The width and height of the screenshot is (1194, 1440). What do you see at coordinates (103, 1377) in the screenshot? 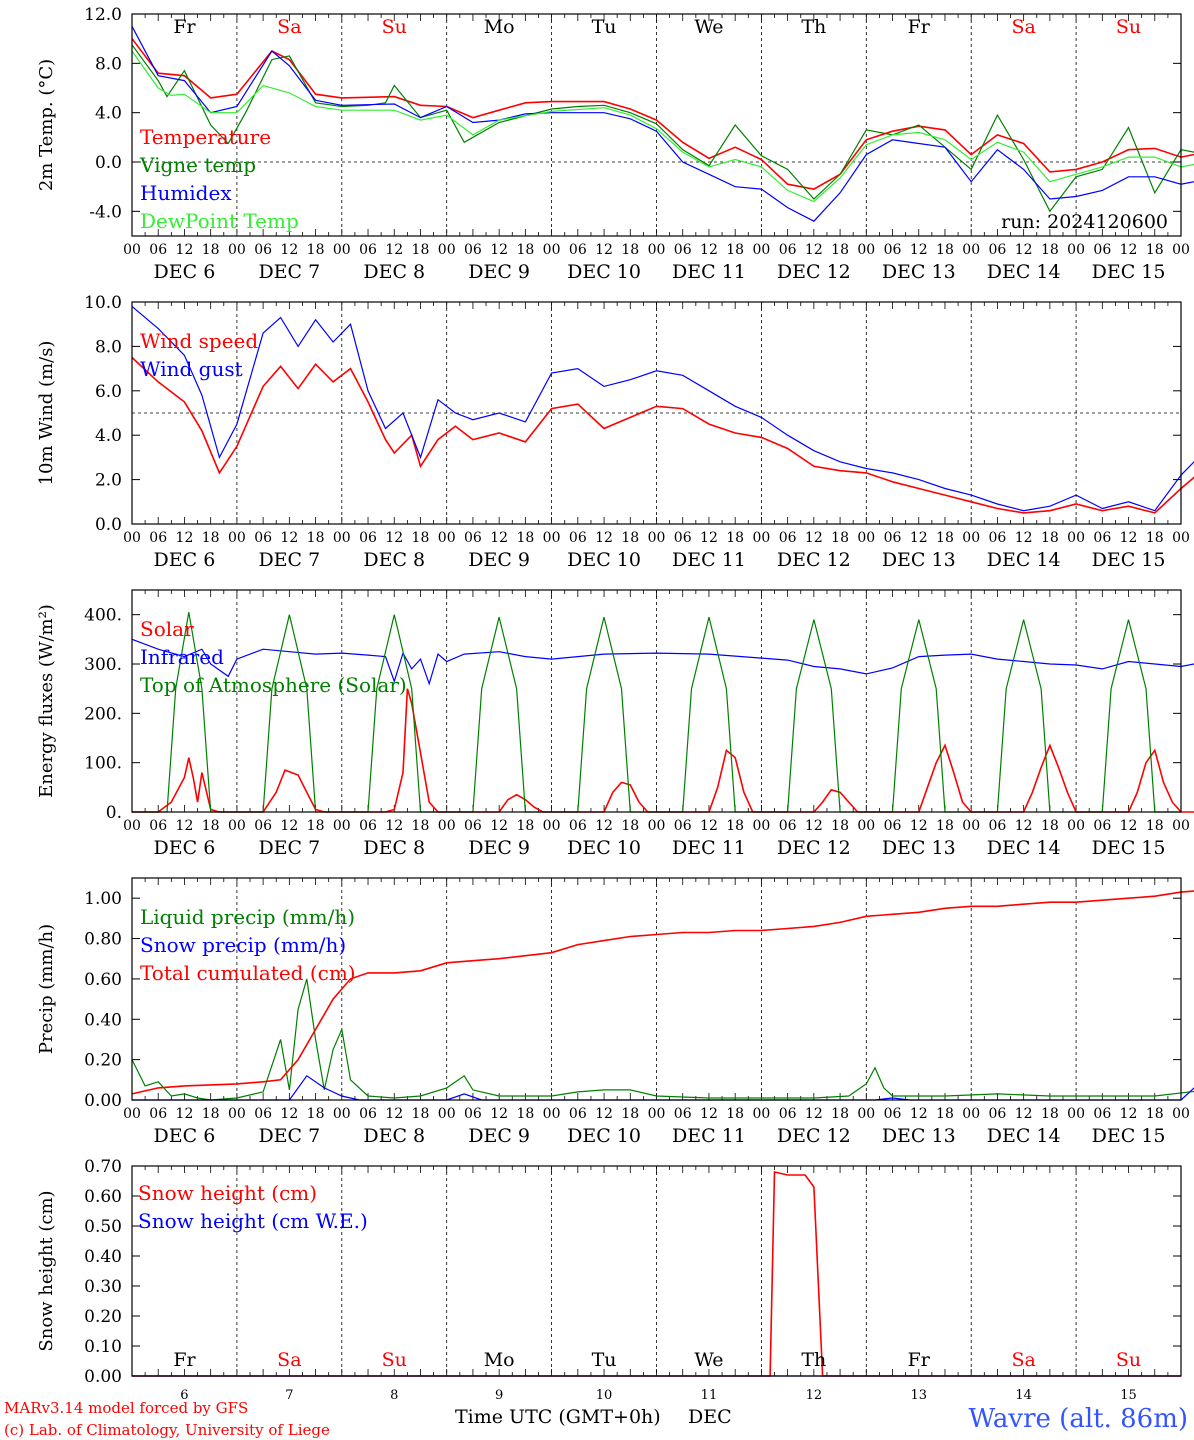
I see `y-tick-label: 0.00` at bounding box center [103, 1377].